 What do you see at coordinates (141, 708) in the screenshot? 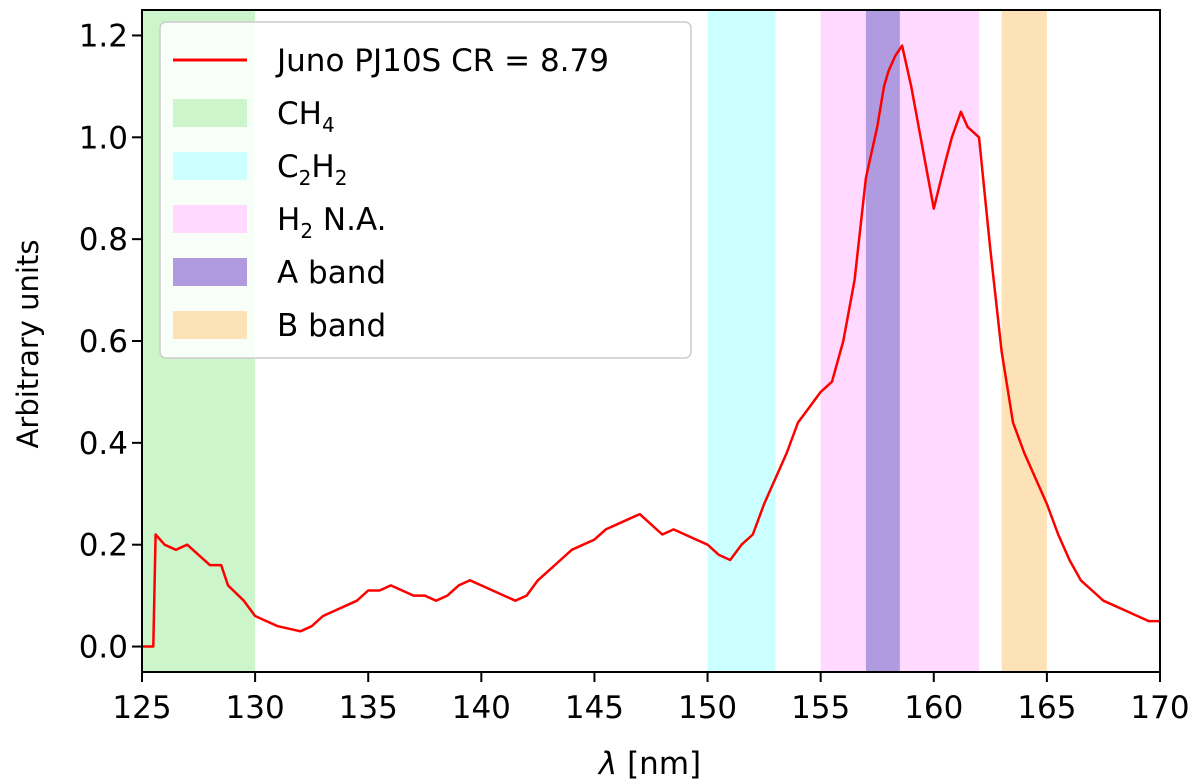
I see `x-tick-label: 125` at bounding box center [141, 708].